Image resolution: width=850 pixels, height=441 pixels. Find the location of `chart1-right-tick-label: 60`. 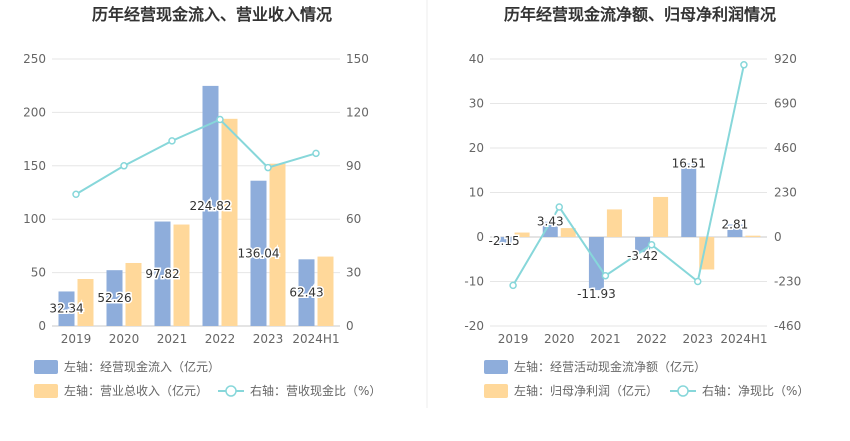

chart1-right-tick-label: 60 is located at coordinates (353, 219).